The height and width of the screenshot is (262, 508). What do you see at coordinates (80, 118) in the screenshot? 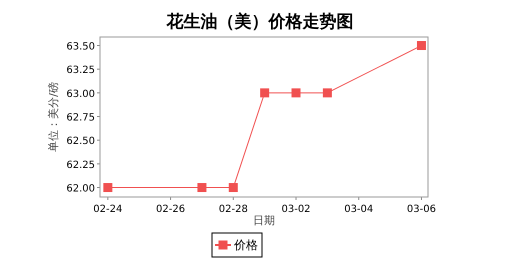
I see `y-tick-label: 62.75` at bounding box center [80, 118].